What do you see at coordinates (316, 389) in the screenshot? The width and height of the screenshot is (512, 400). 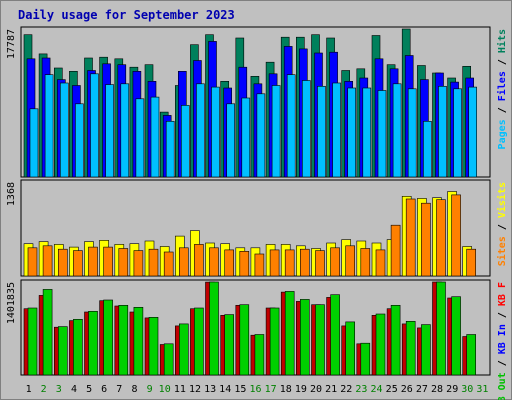 I see `x-tick-day-20: 20` at bounding box center [316, 389].